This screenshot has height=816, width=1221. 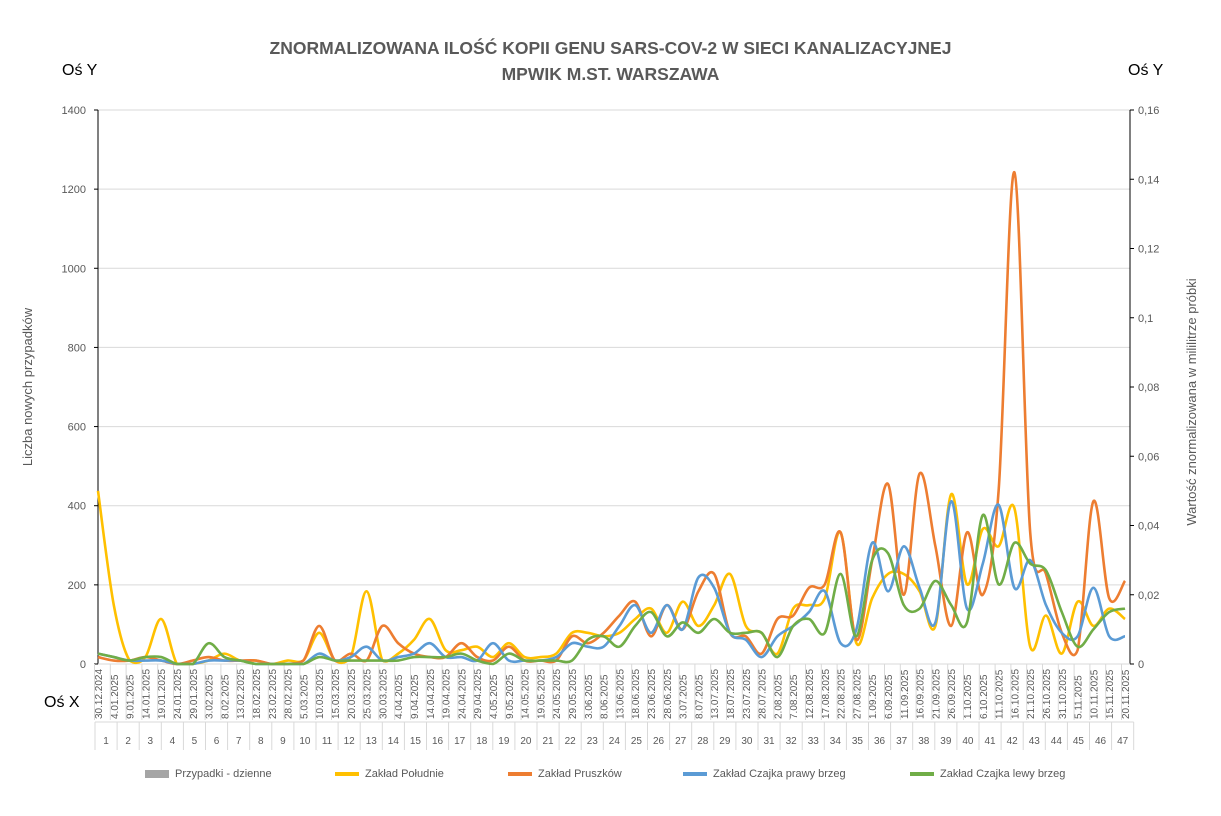 I want to click on legend-item-poludnie: Zakład Południe, so click(x=389, y=774).